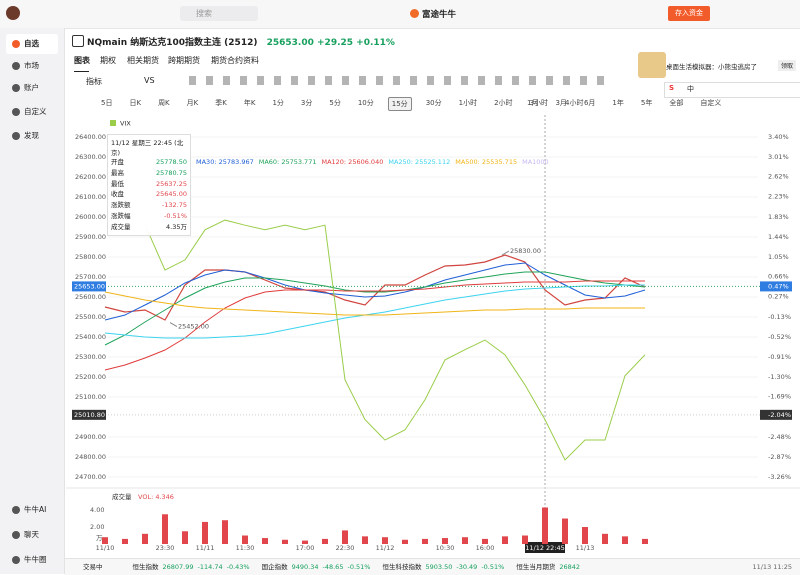 The image size is (800, 575). Describe the element at coordinates (505, 253) in the screenshot. I see `annotation-leader` at that location.